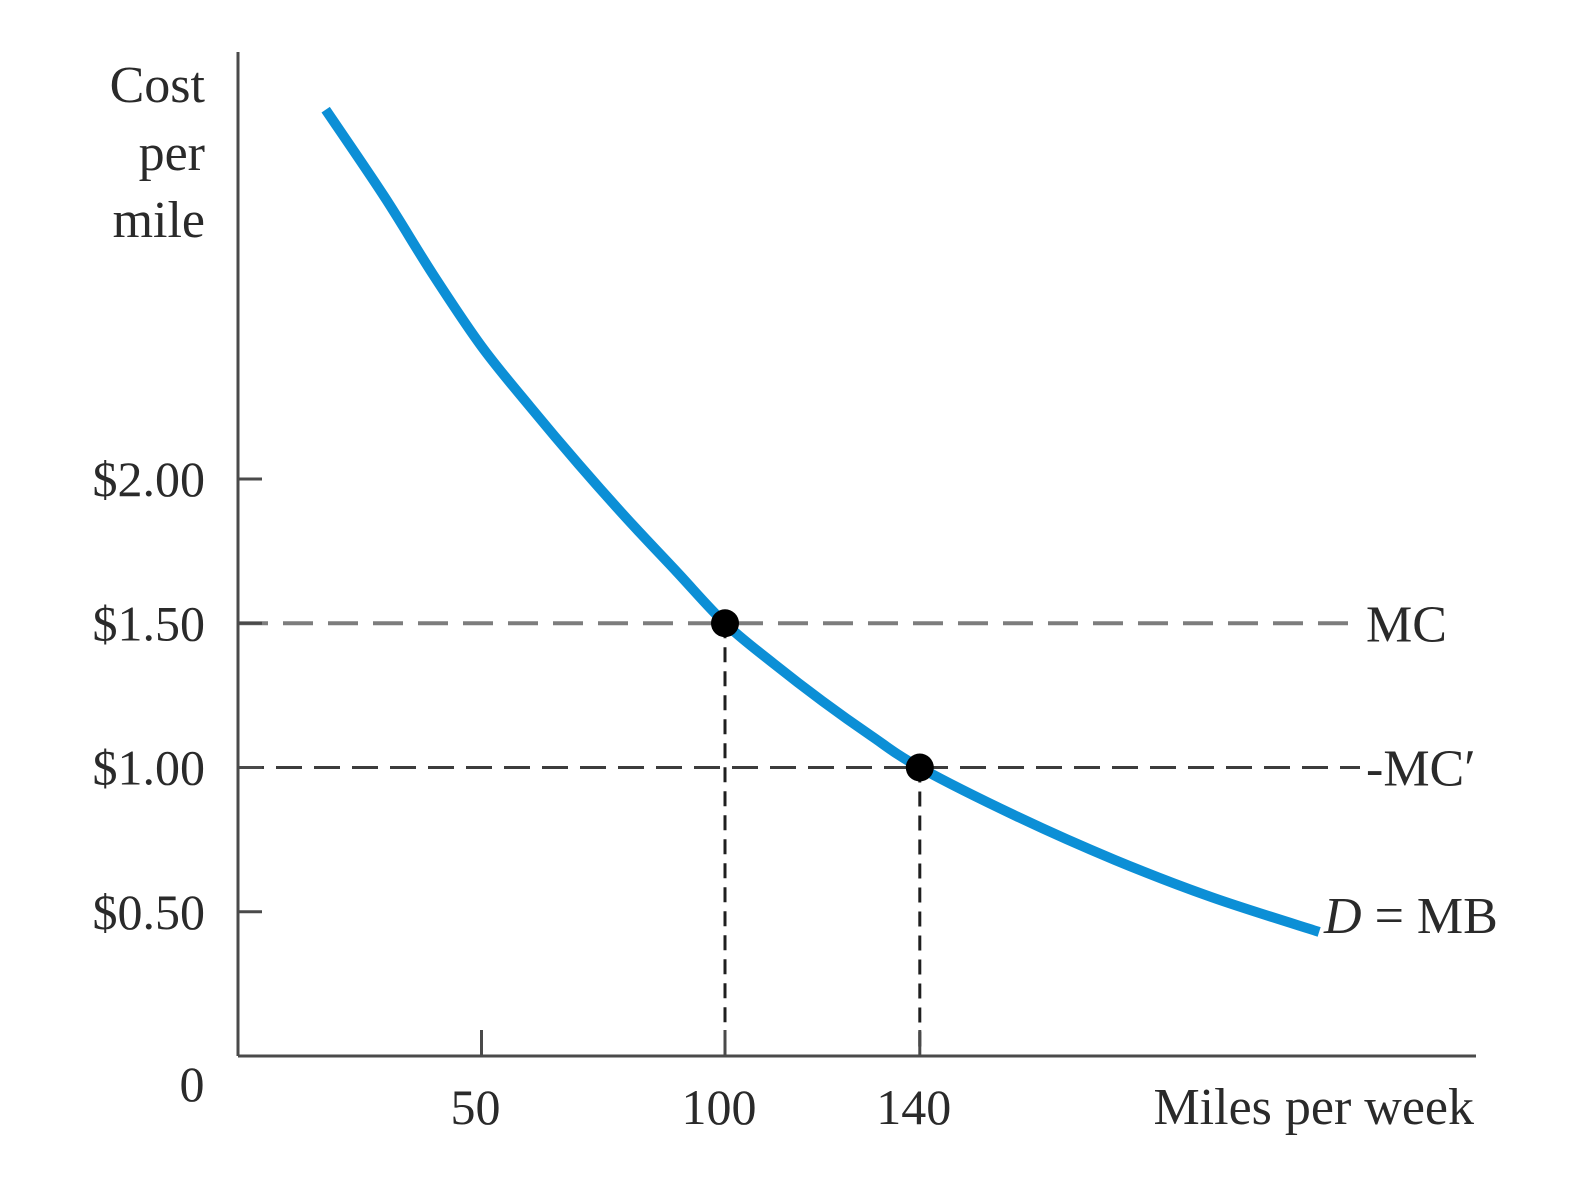 The image size is (1571, 1193). Describe the element at coordinates (1342, 916) in the screenshot. I see `demand-curve-label-d: D` at that location.